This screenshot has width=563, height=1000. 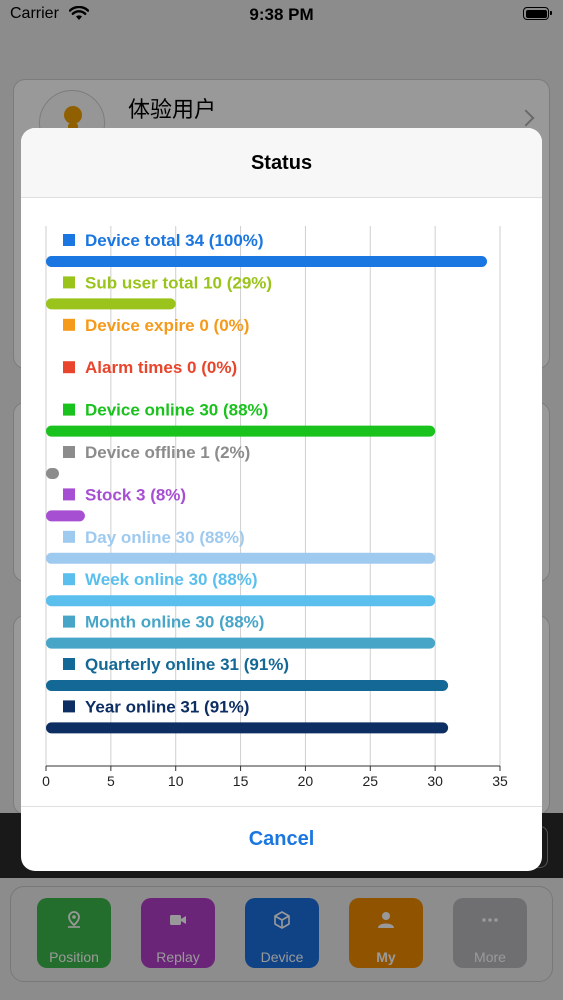 What do you see at coordinates (500, 781) in the screenshot?
I see `x-tick-label: 35` at bounding box center [500, 781].